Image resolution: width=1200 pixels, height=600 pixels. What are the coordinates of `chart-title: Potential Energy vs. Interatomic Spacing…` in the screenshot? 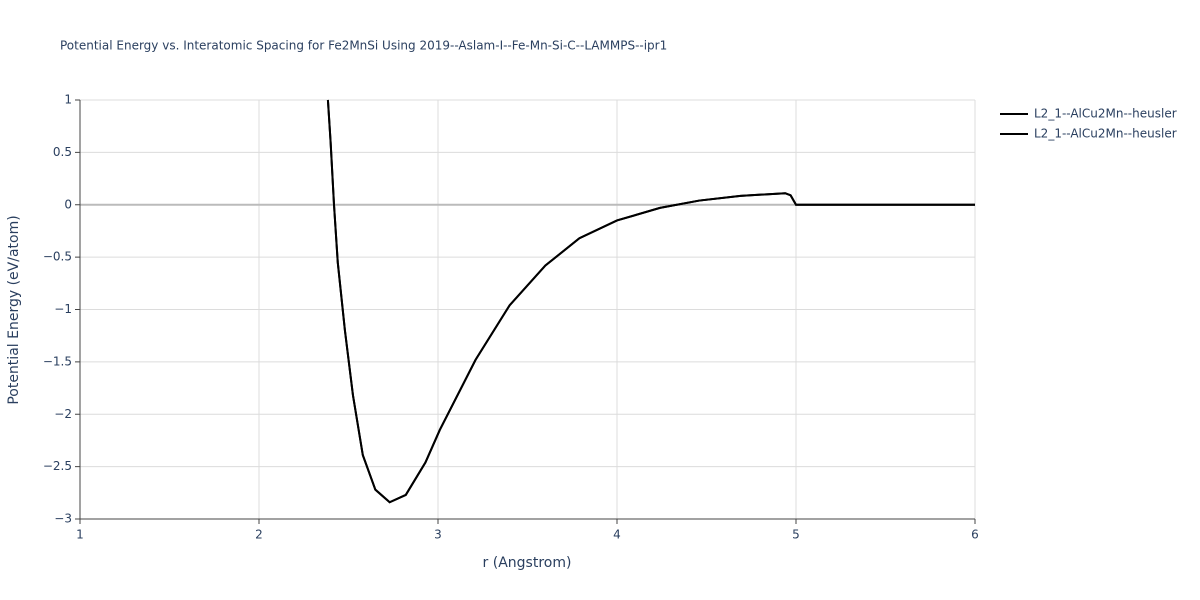 It's located at (363, 46).